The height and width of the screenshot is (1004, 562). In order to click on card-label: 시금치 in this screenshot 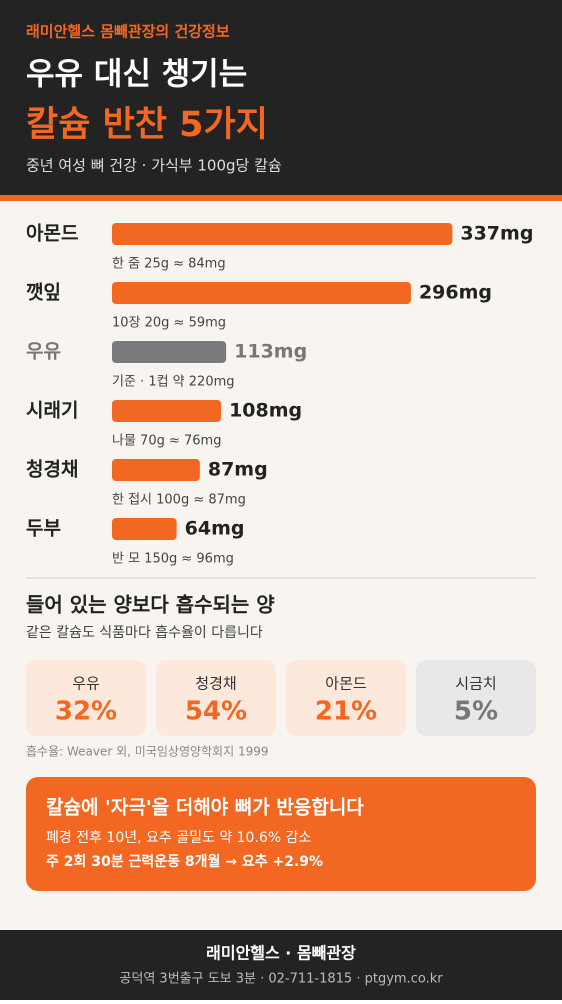, I will do `click(475, 684)`.